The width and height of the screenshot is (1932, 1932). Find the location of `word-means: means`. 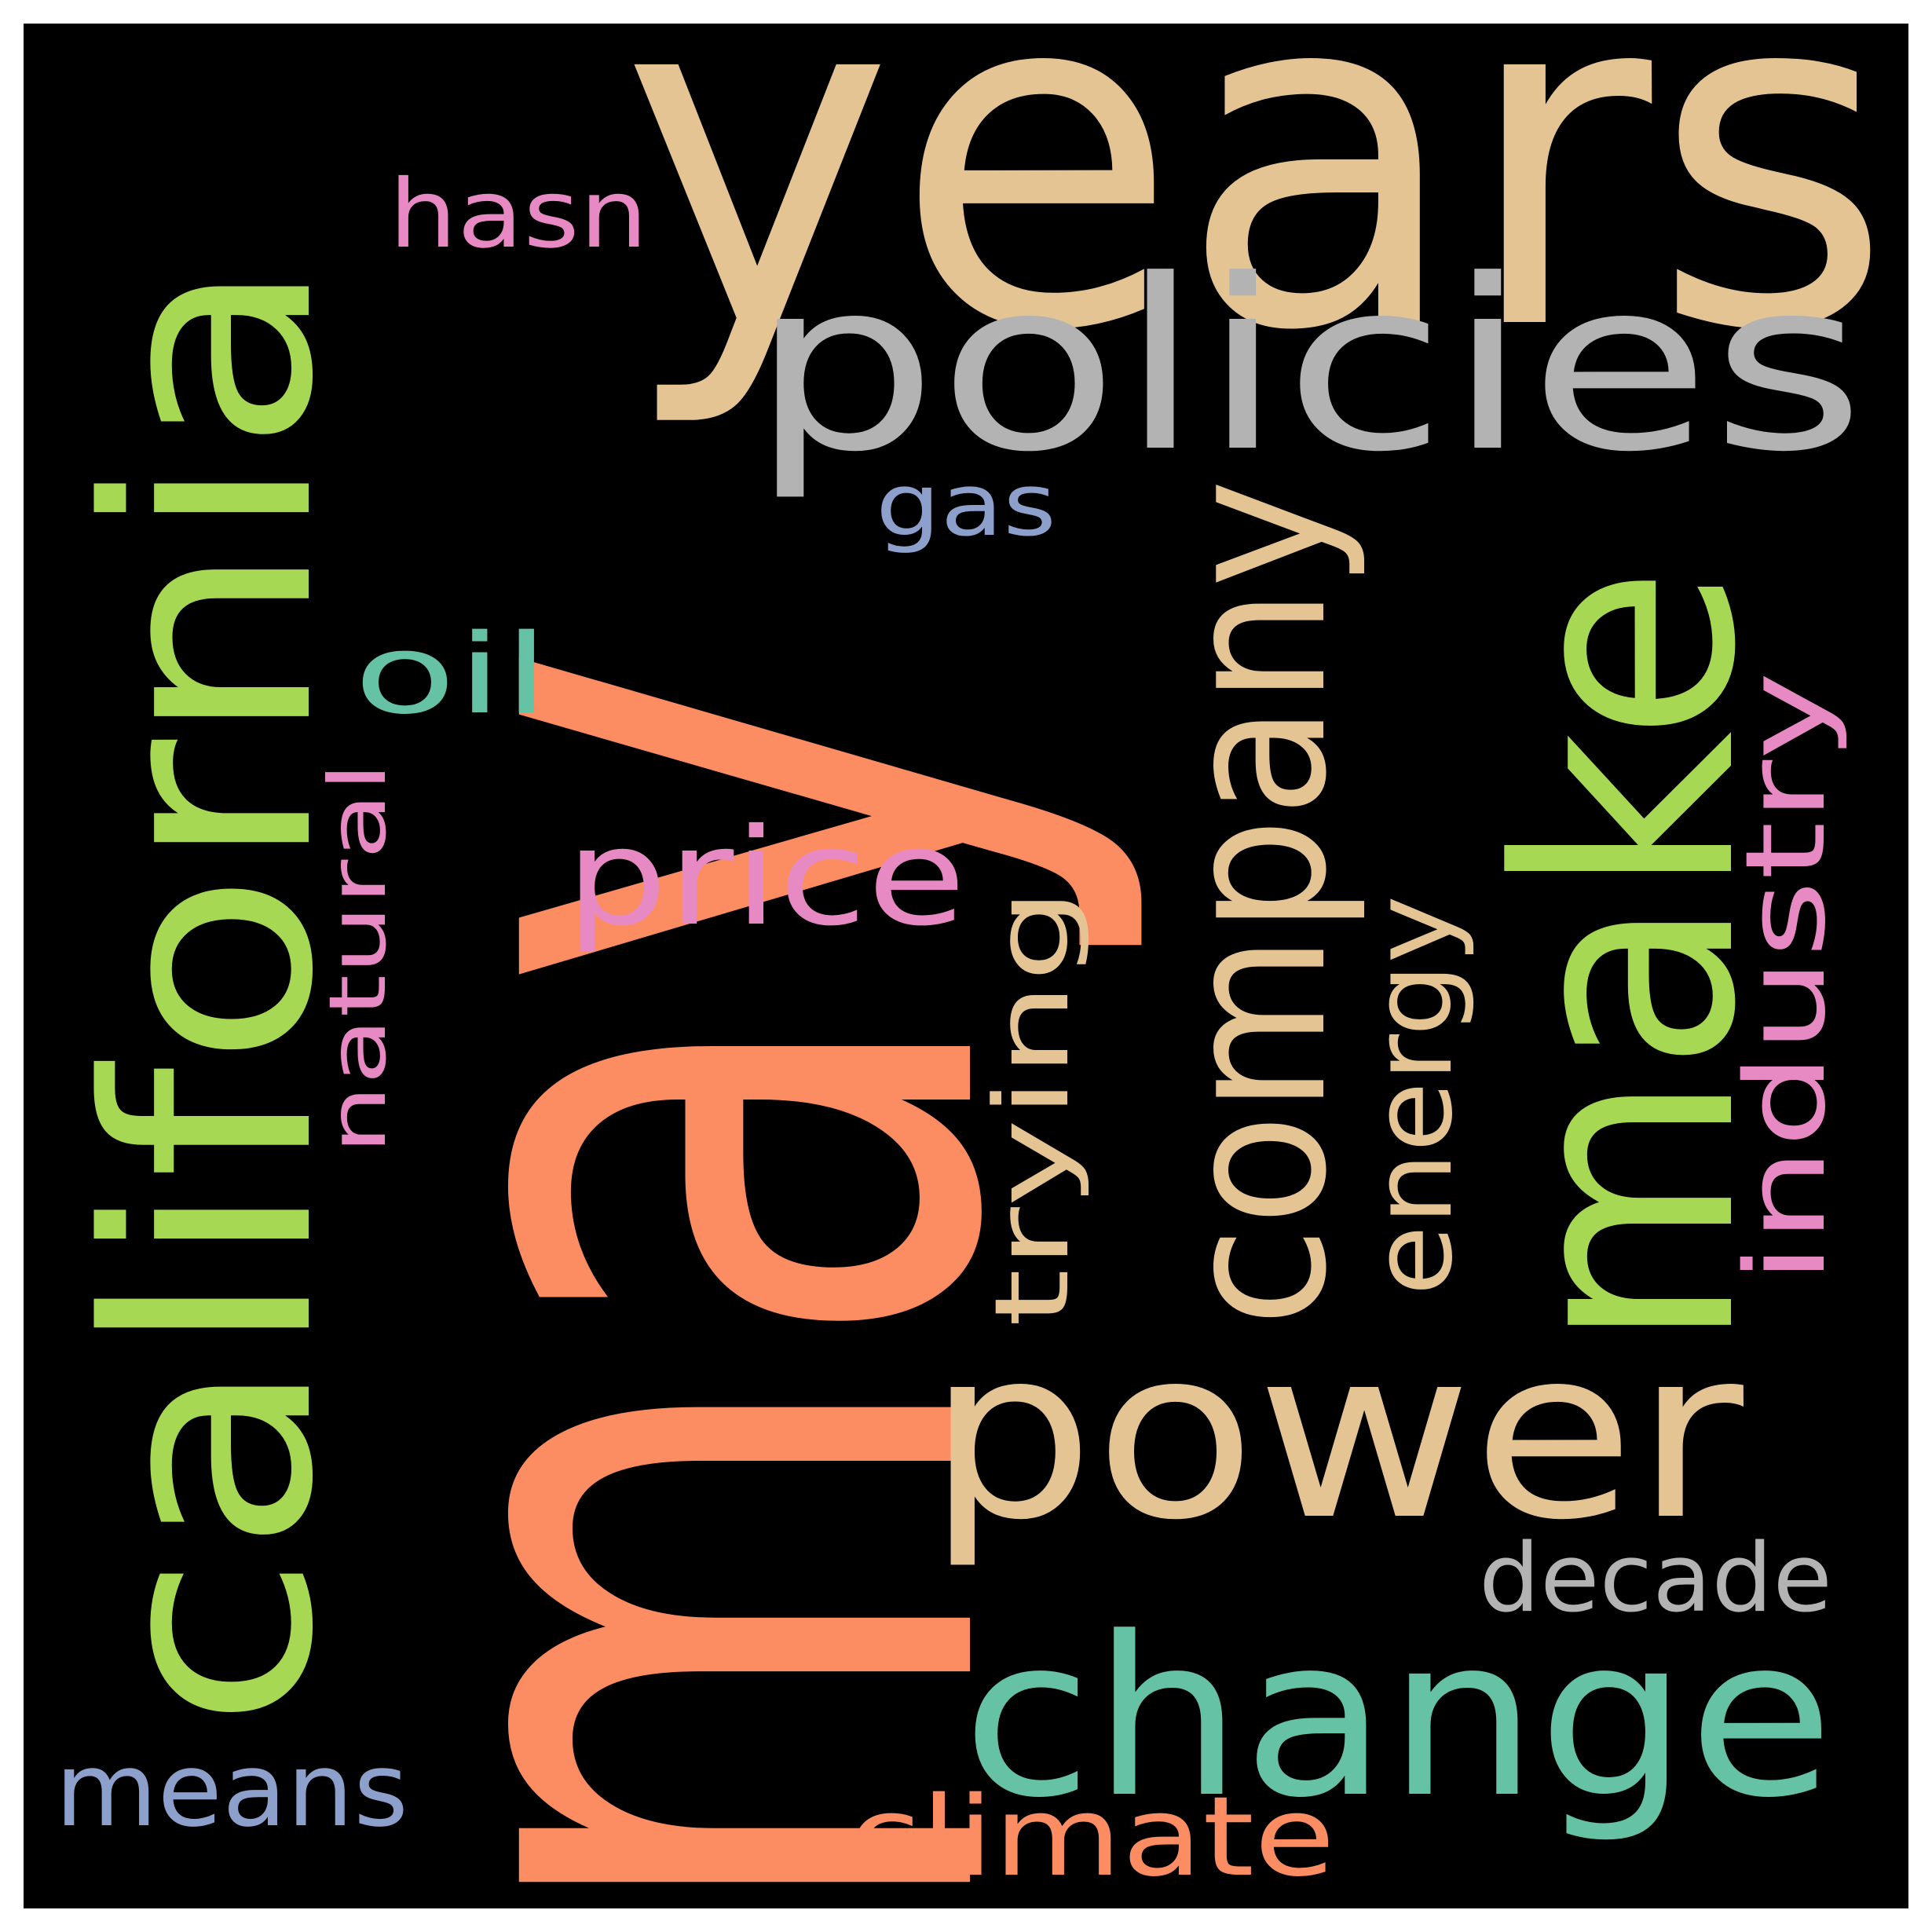

word-means: means is located at coordinates (231, 1790).